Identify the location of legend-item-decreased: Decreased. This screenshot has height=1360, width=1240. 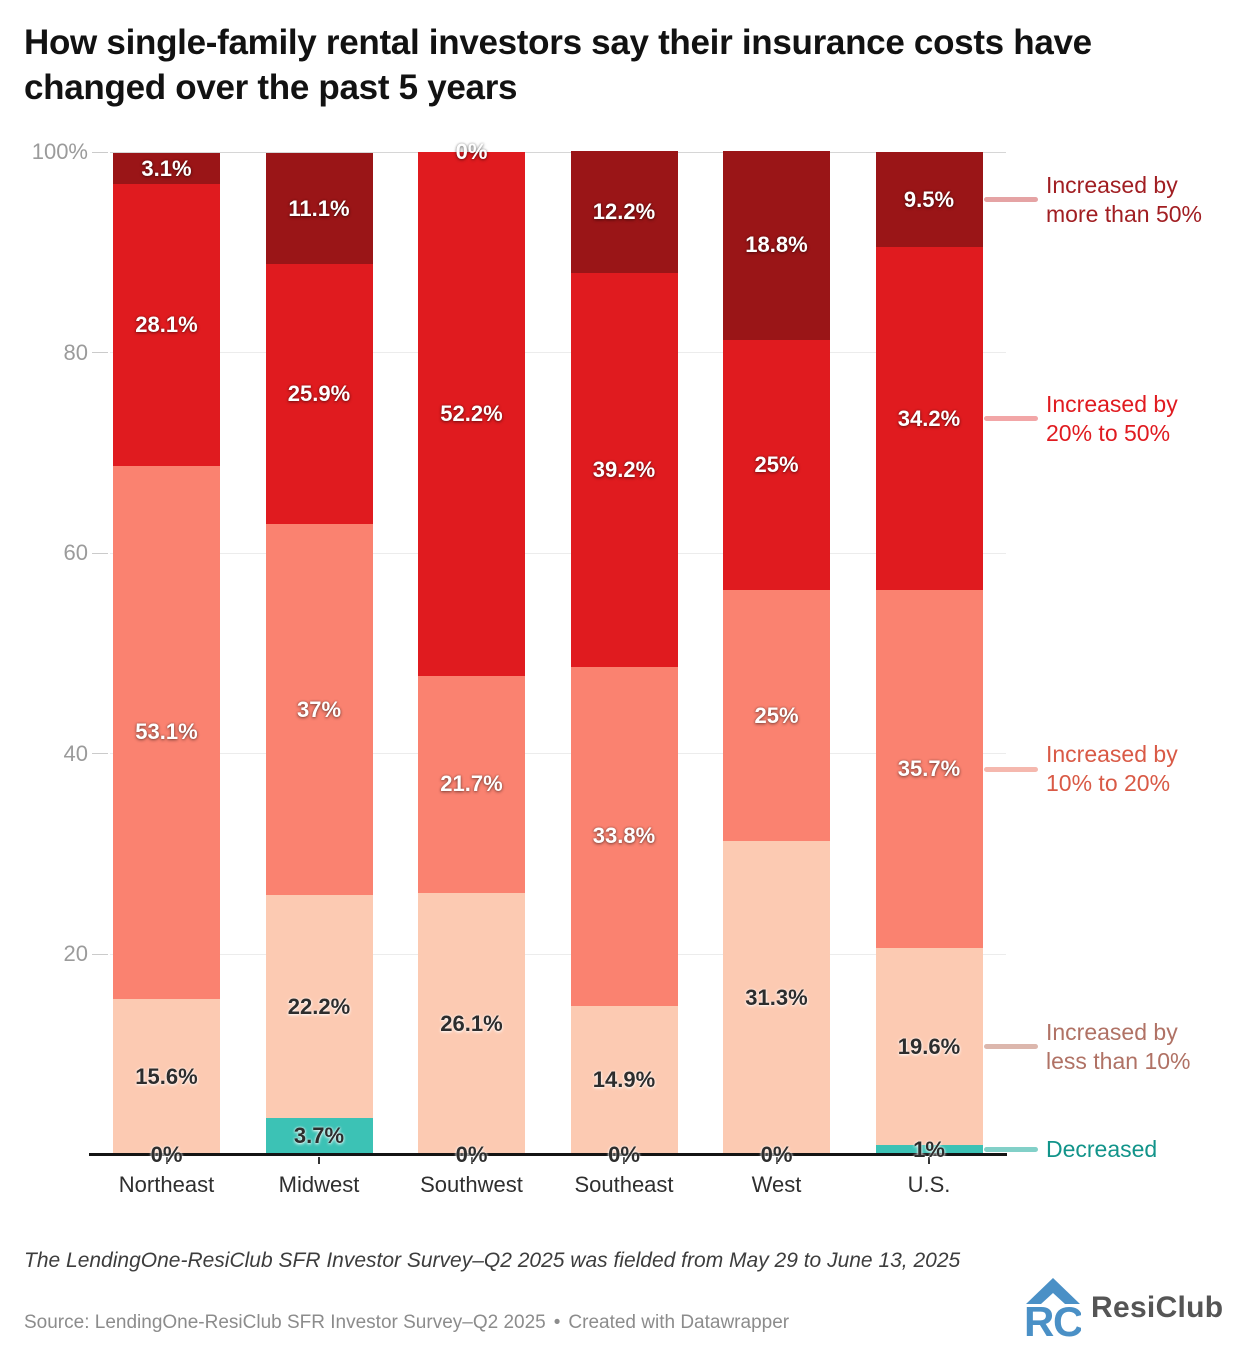
(1101, 1149).